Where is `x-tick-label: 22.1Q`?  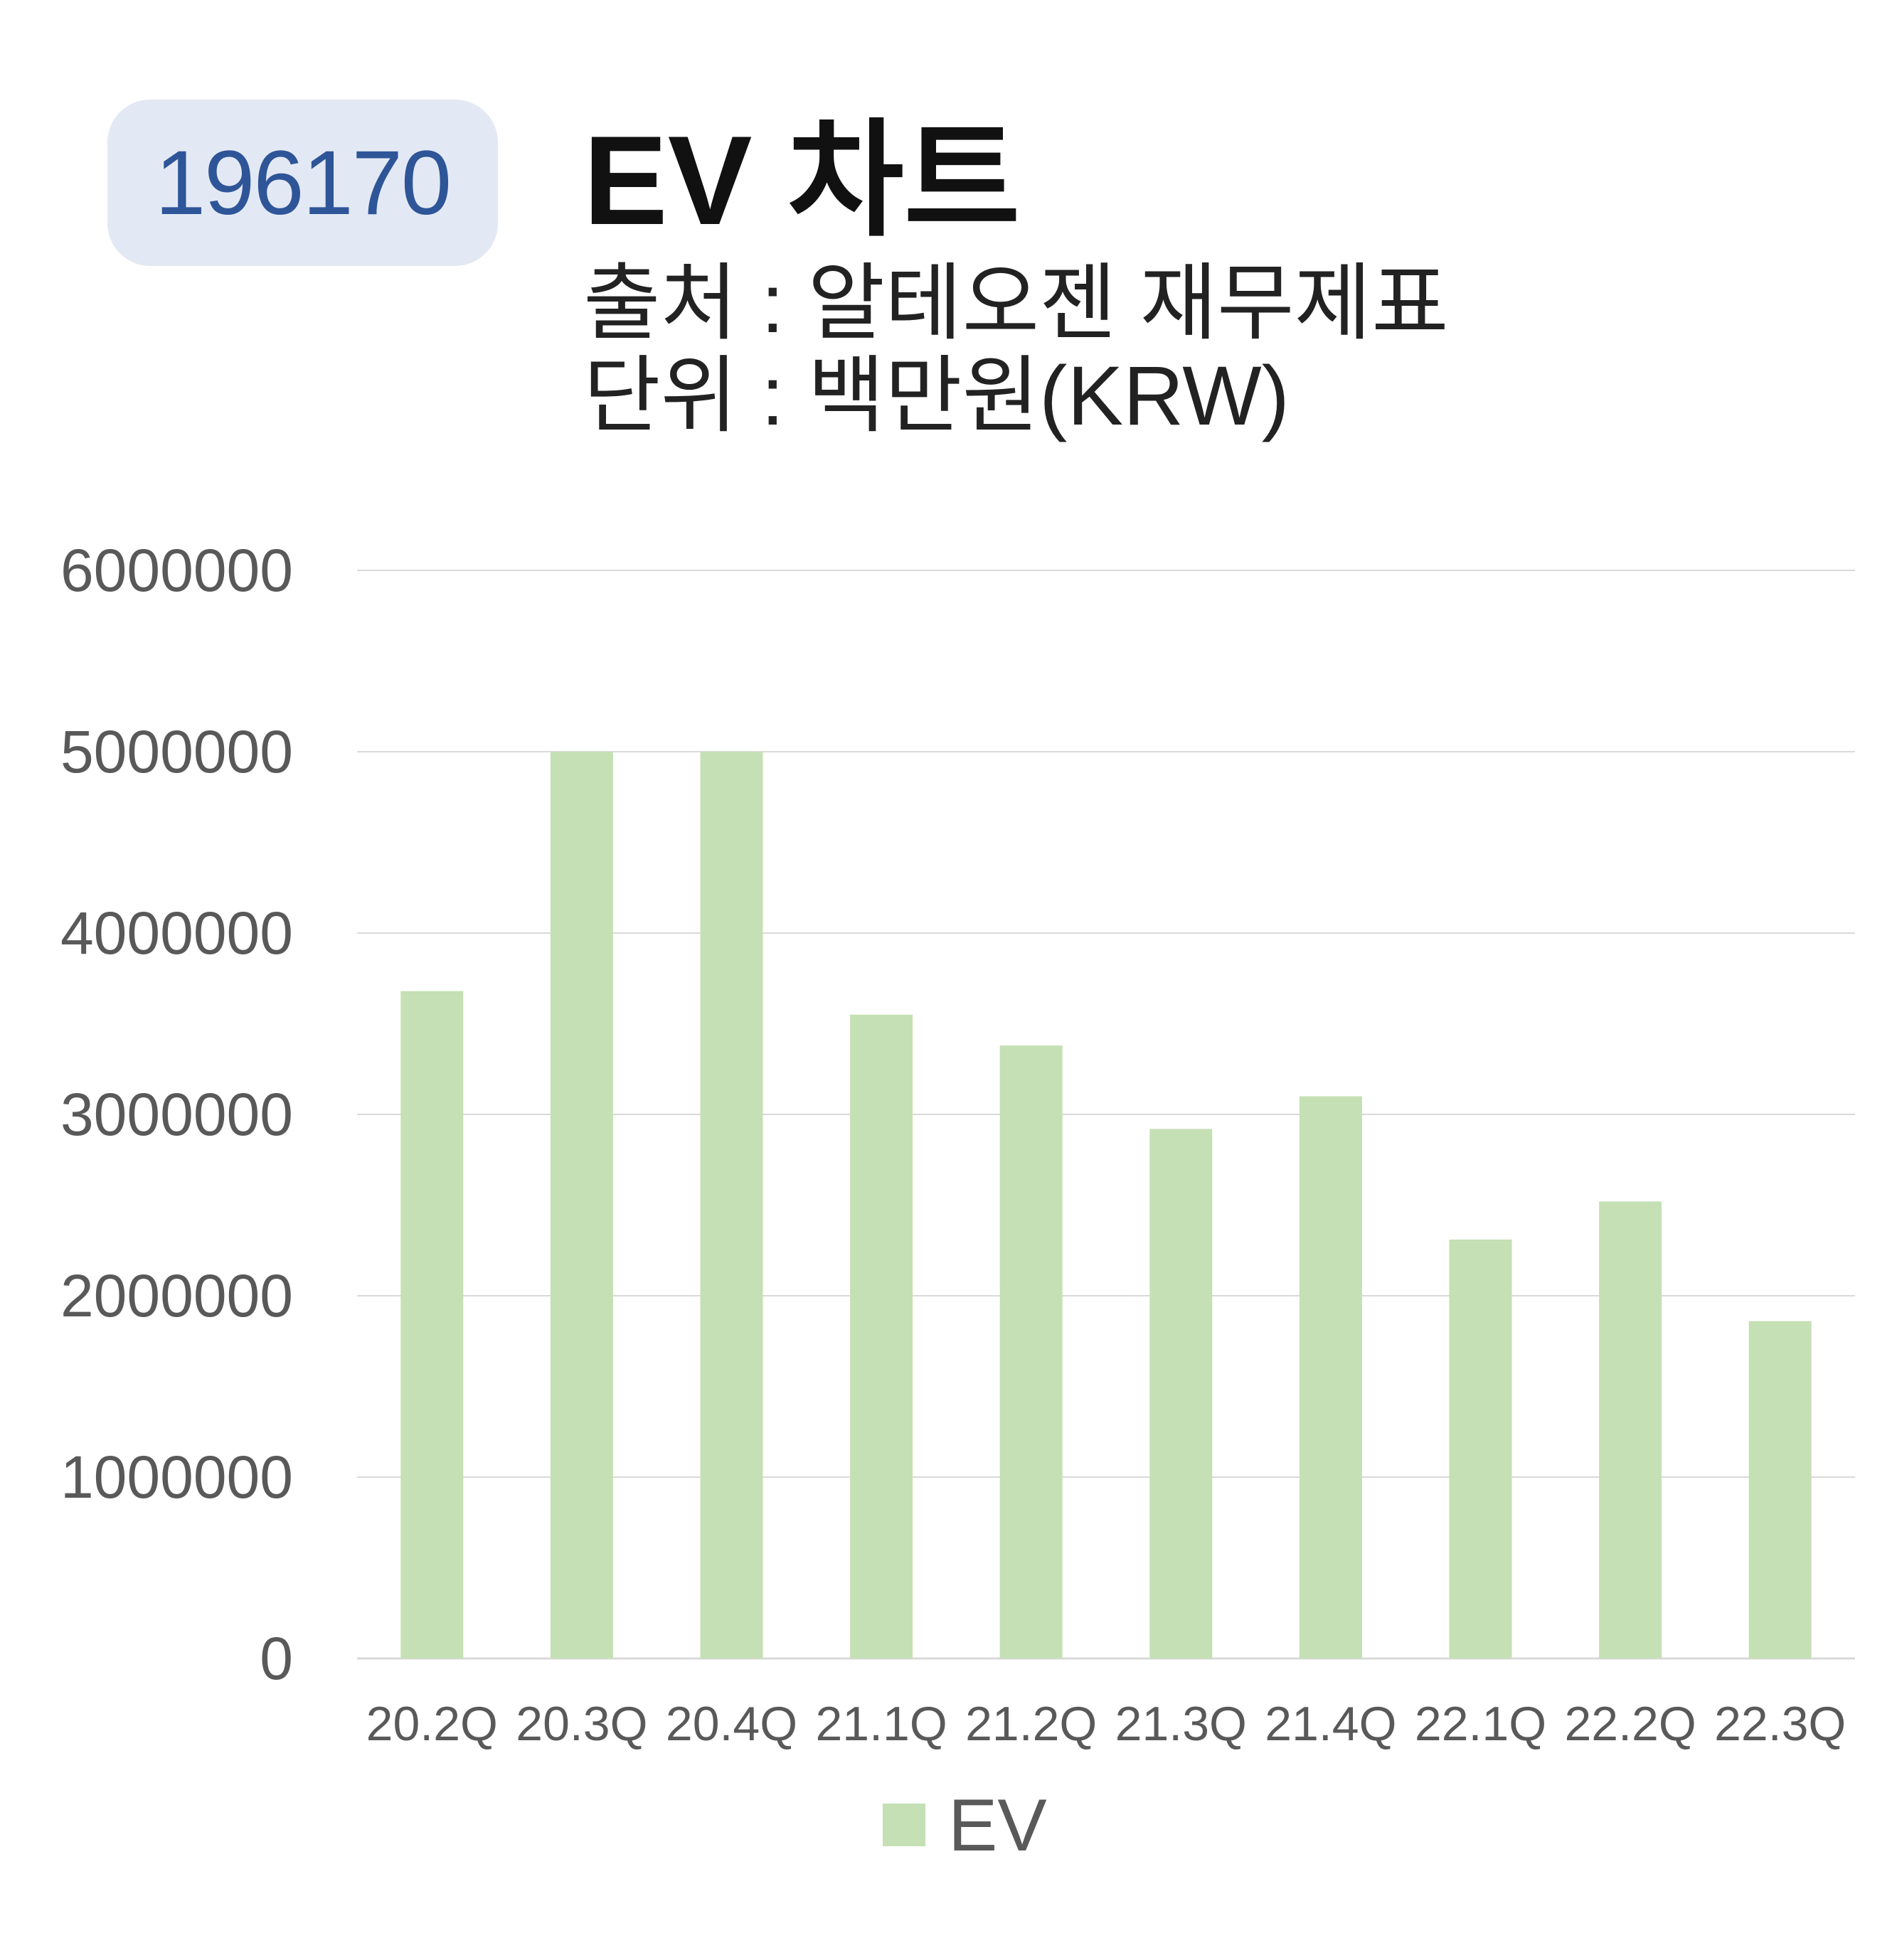
x-tick-label: 22.1Q is located at coordinates (1480, 1724).